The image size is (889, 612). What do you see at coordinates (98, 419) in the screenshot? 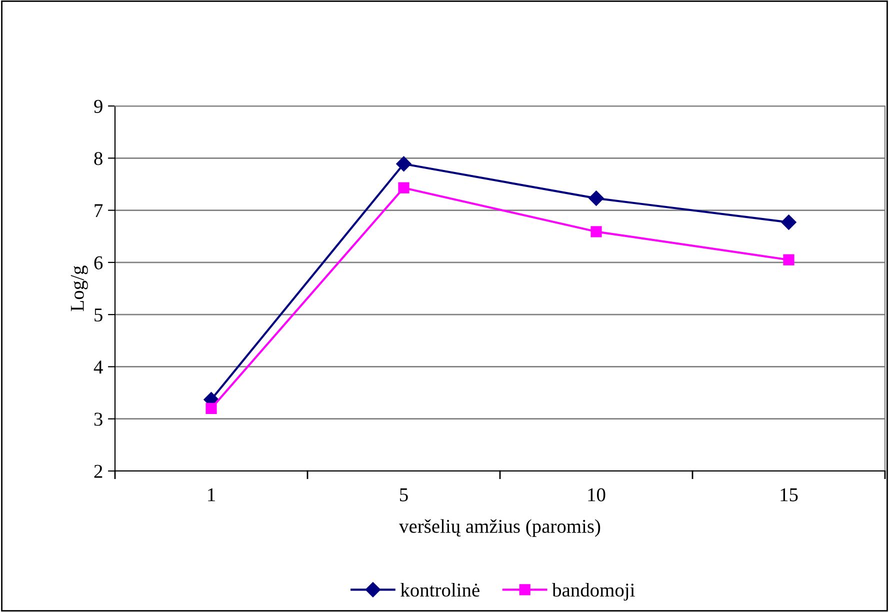
I see `y-tick-label: 3` at bounding box center [98, 419].